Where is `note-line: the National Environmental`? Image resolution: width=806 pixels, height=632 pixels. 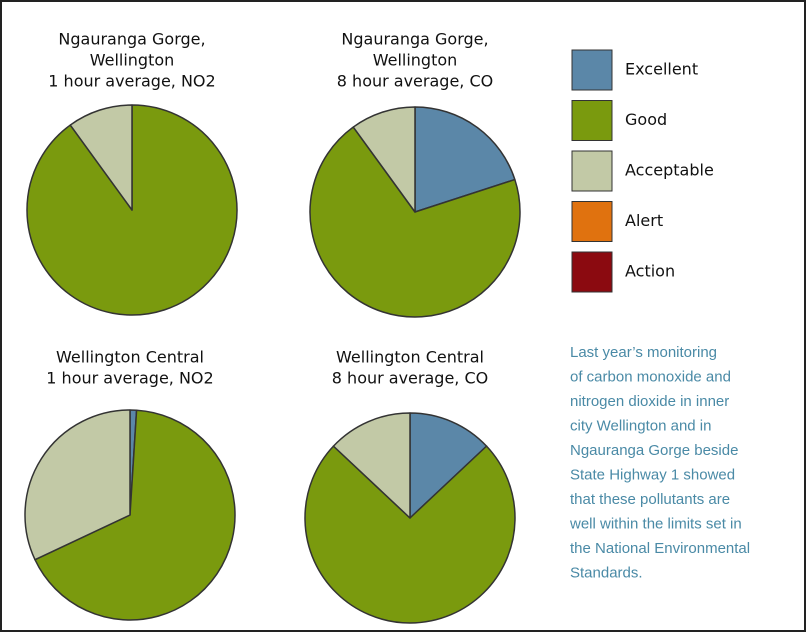
note-line: the National Environmental is located at coordinates (660, 548).